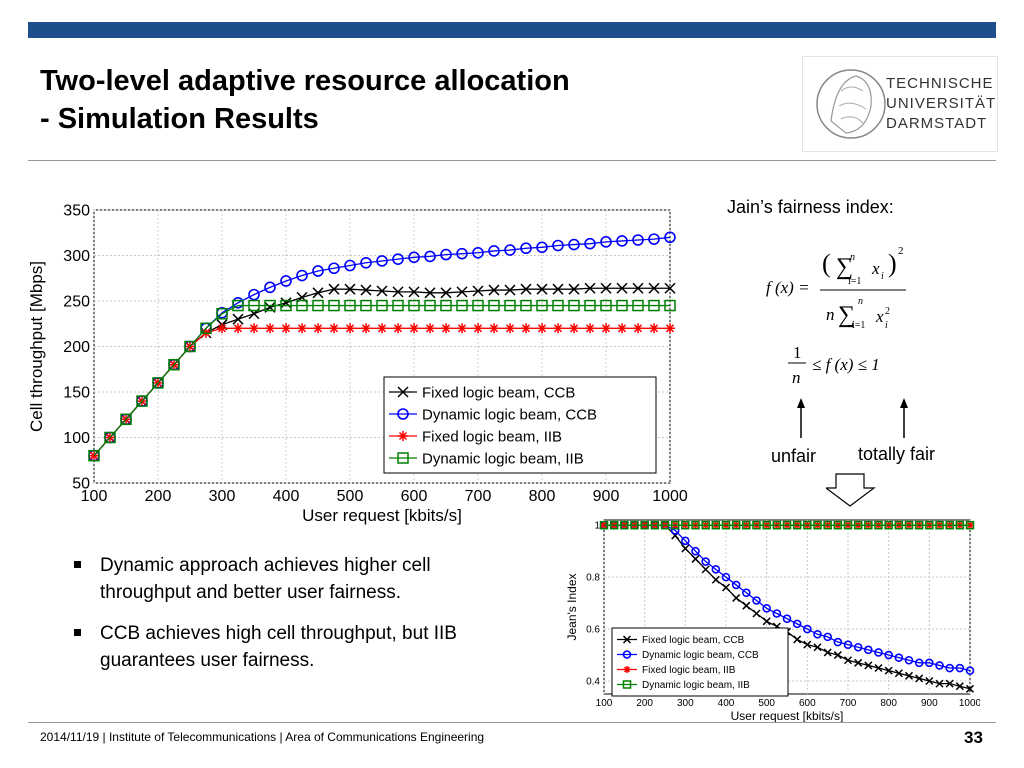  Describe the element at coordinates (830, 314) in the screenshot. I see `den-n: n` at that location.